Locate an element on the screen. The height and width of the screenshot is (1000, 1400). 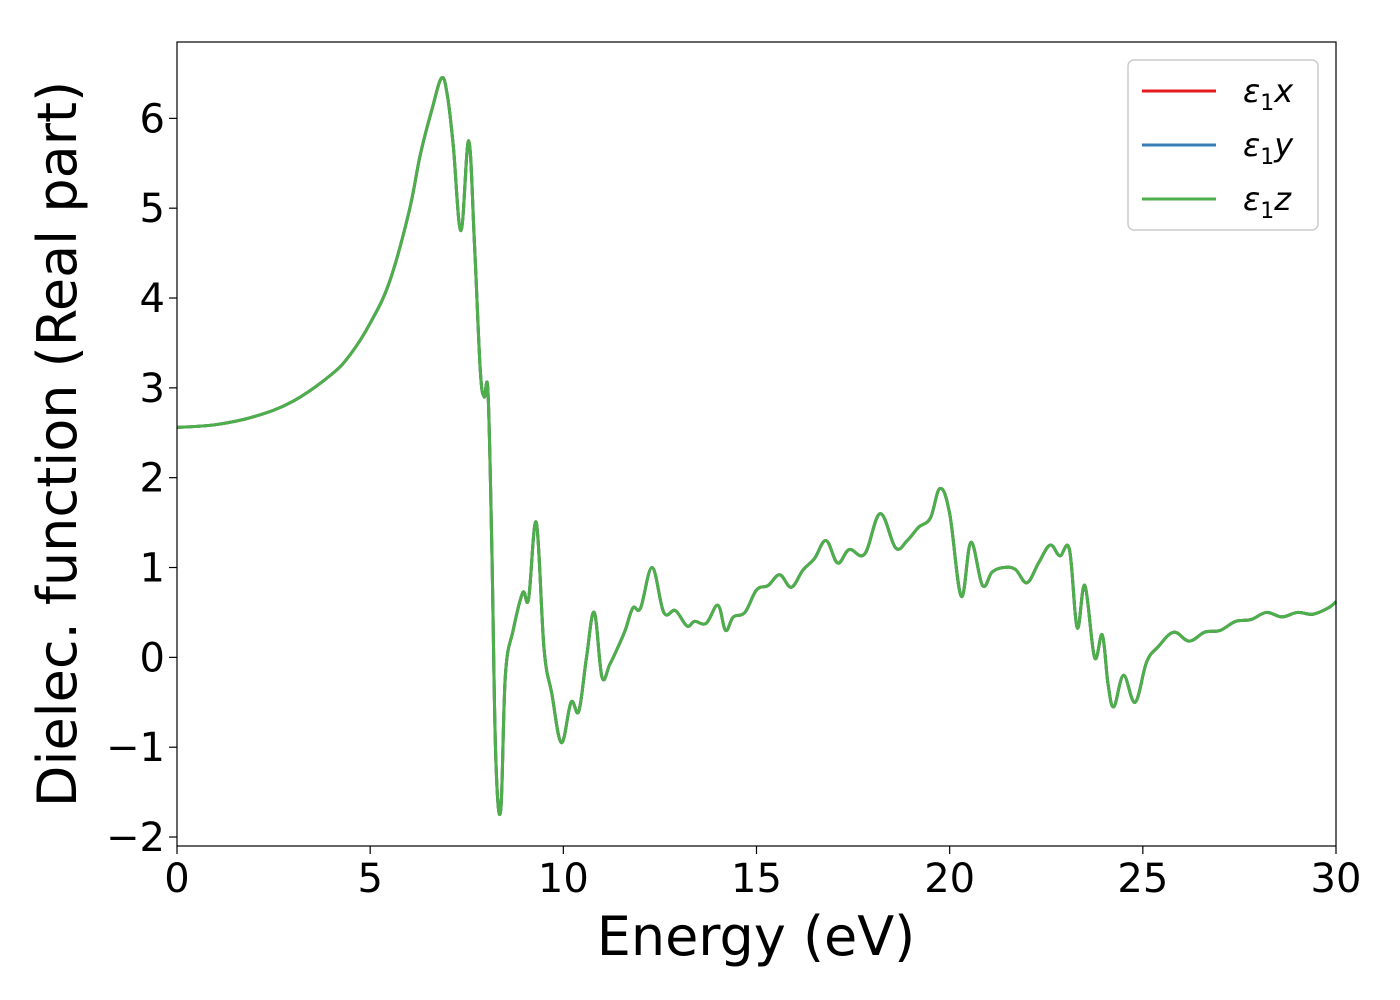
legend-label-eps1y: ε1y is located at coordinates (1268, 148).